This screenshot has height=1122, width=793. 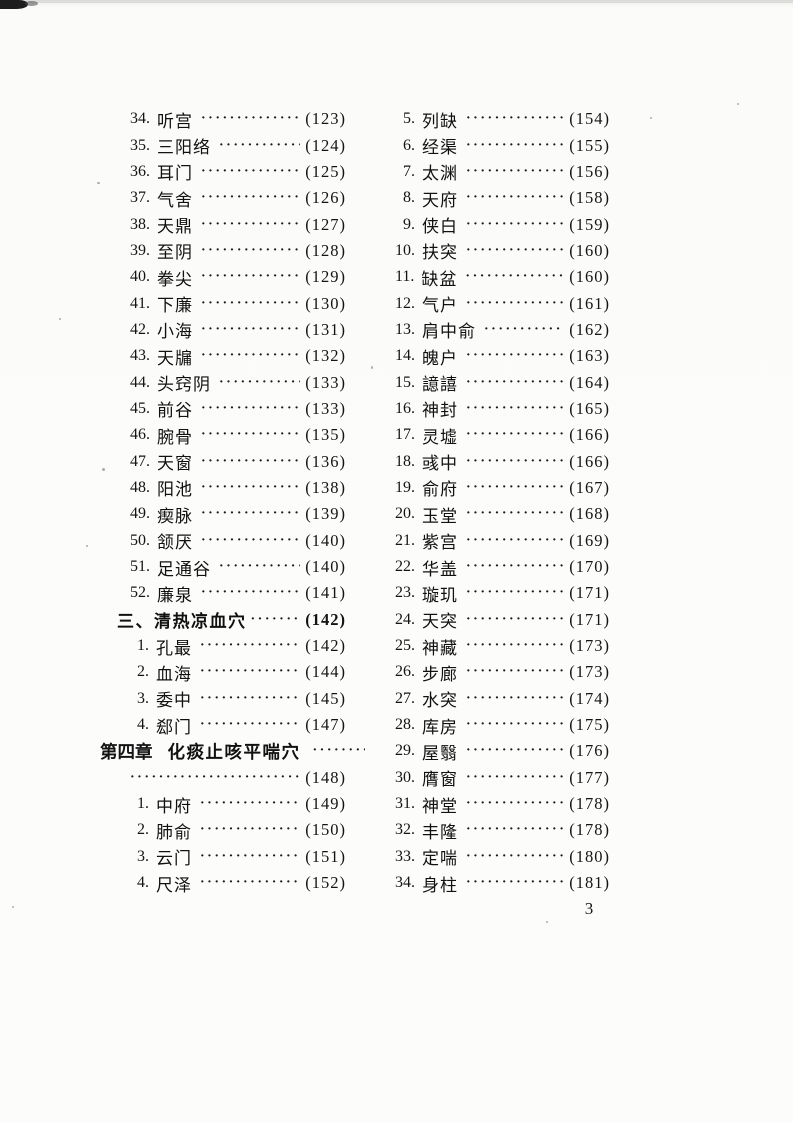 I want to click on entry-number: 30., so click(x=405, y=777).